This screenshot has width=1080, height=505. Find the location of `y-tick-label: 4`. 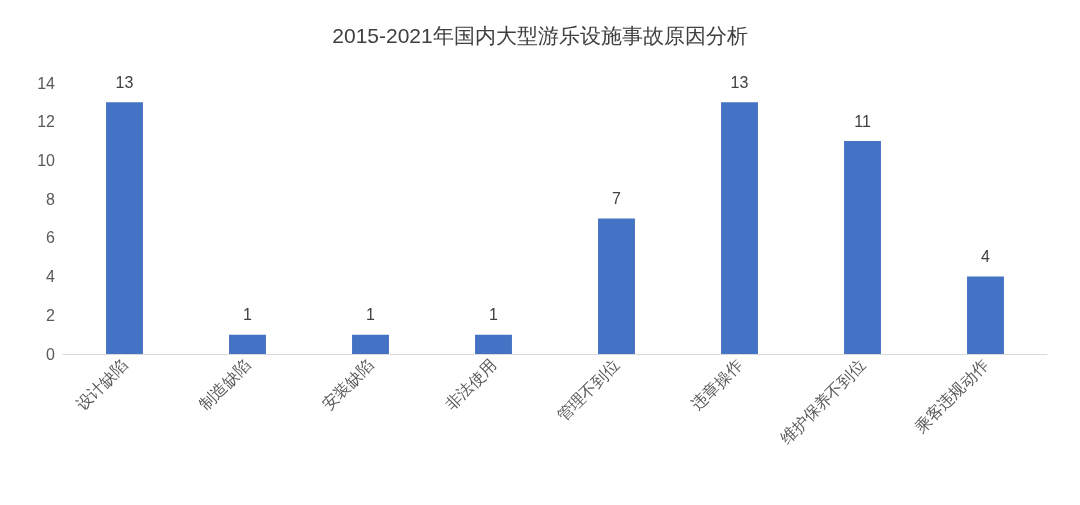

y-tick-label: 4 is located at coordinates (51, 277).